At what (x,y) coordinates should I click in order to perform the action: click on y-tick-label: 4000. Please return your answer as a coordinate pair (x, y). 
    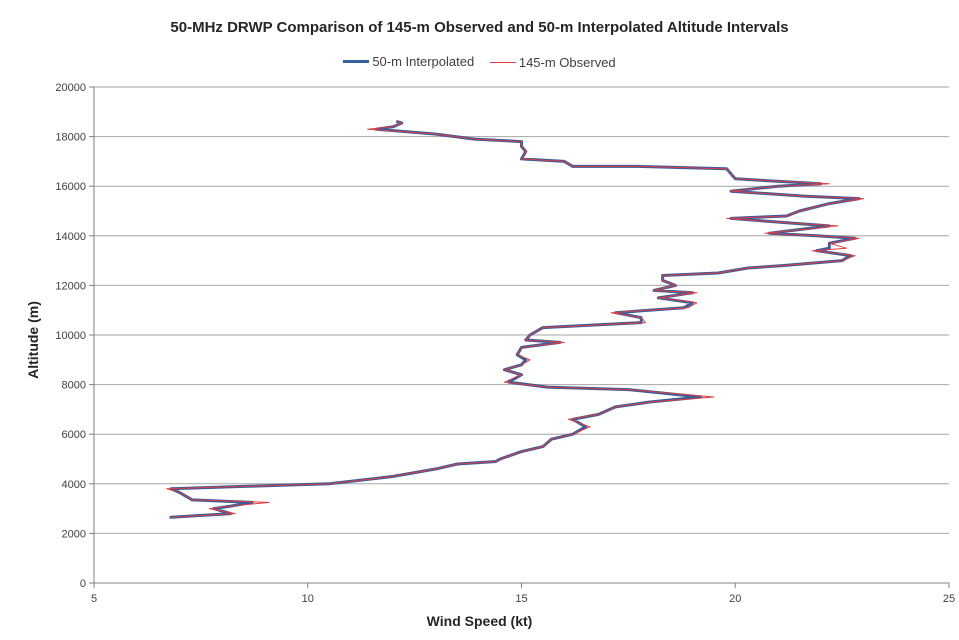
    Looking at the image, I should click on (74, 485).